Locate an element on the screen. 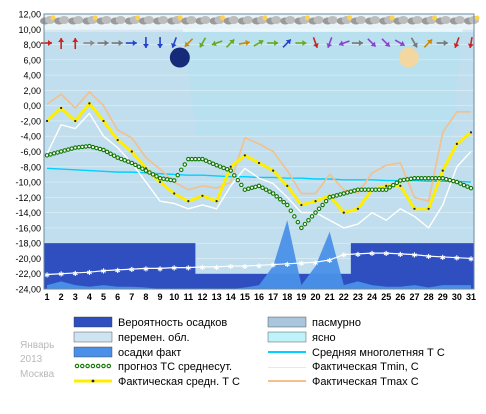 The width and height of the screenshot is (486, 414). x-tick-label: 26 is located at coordinates (400, 297).